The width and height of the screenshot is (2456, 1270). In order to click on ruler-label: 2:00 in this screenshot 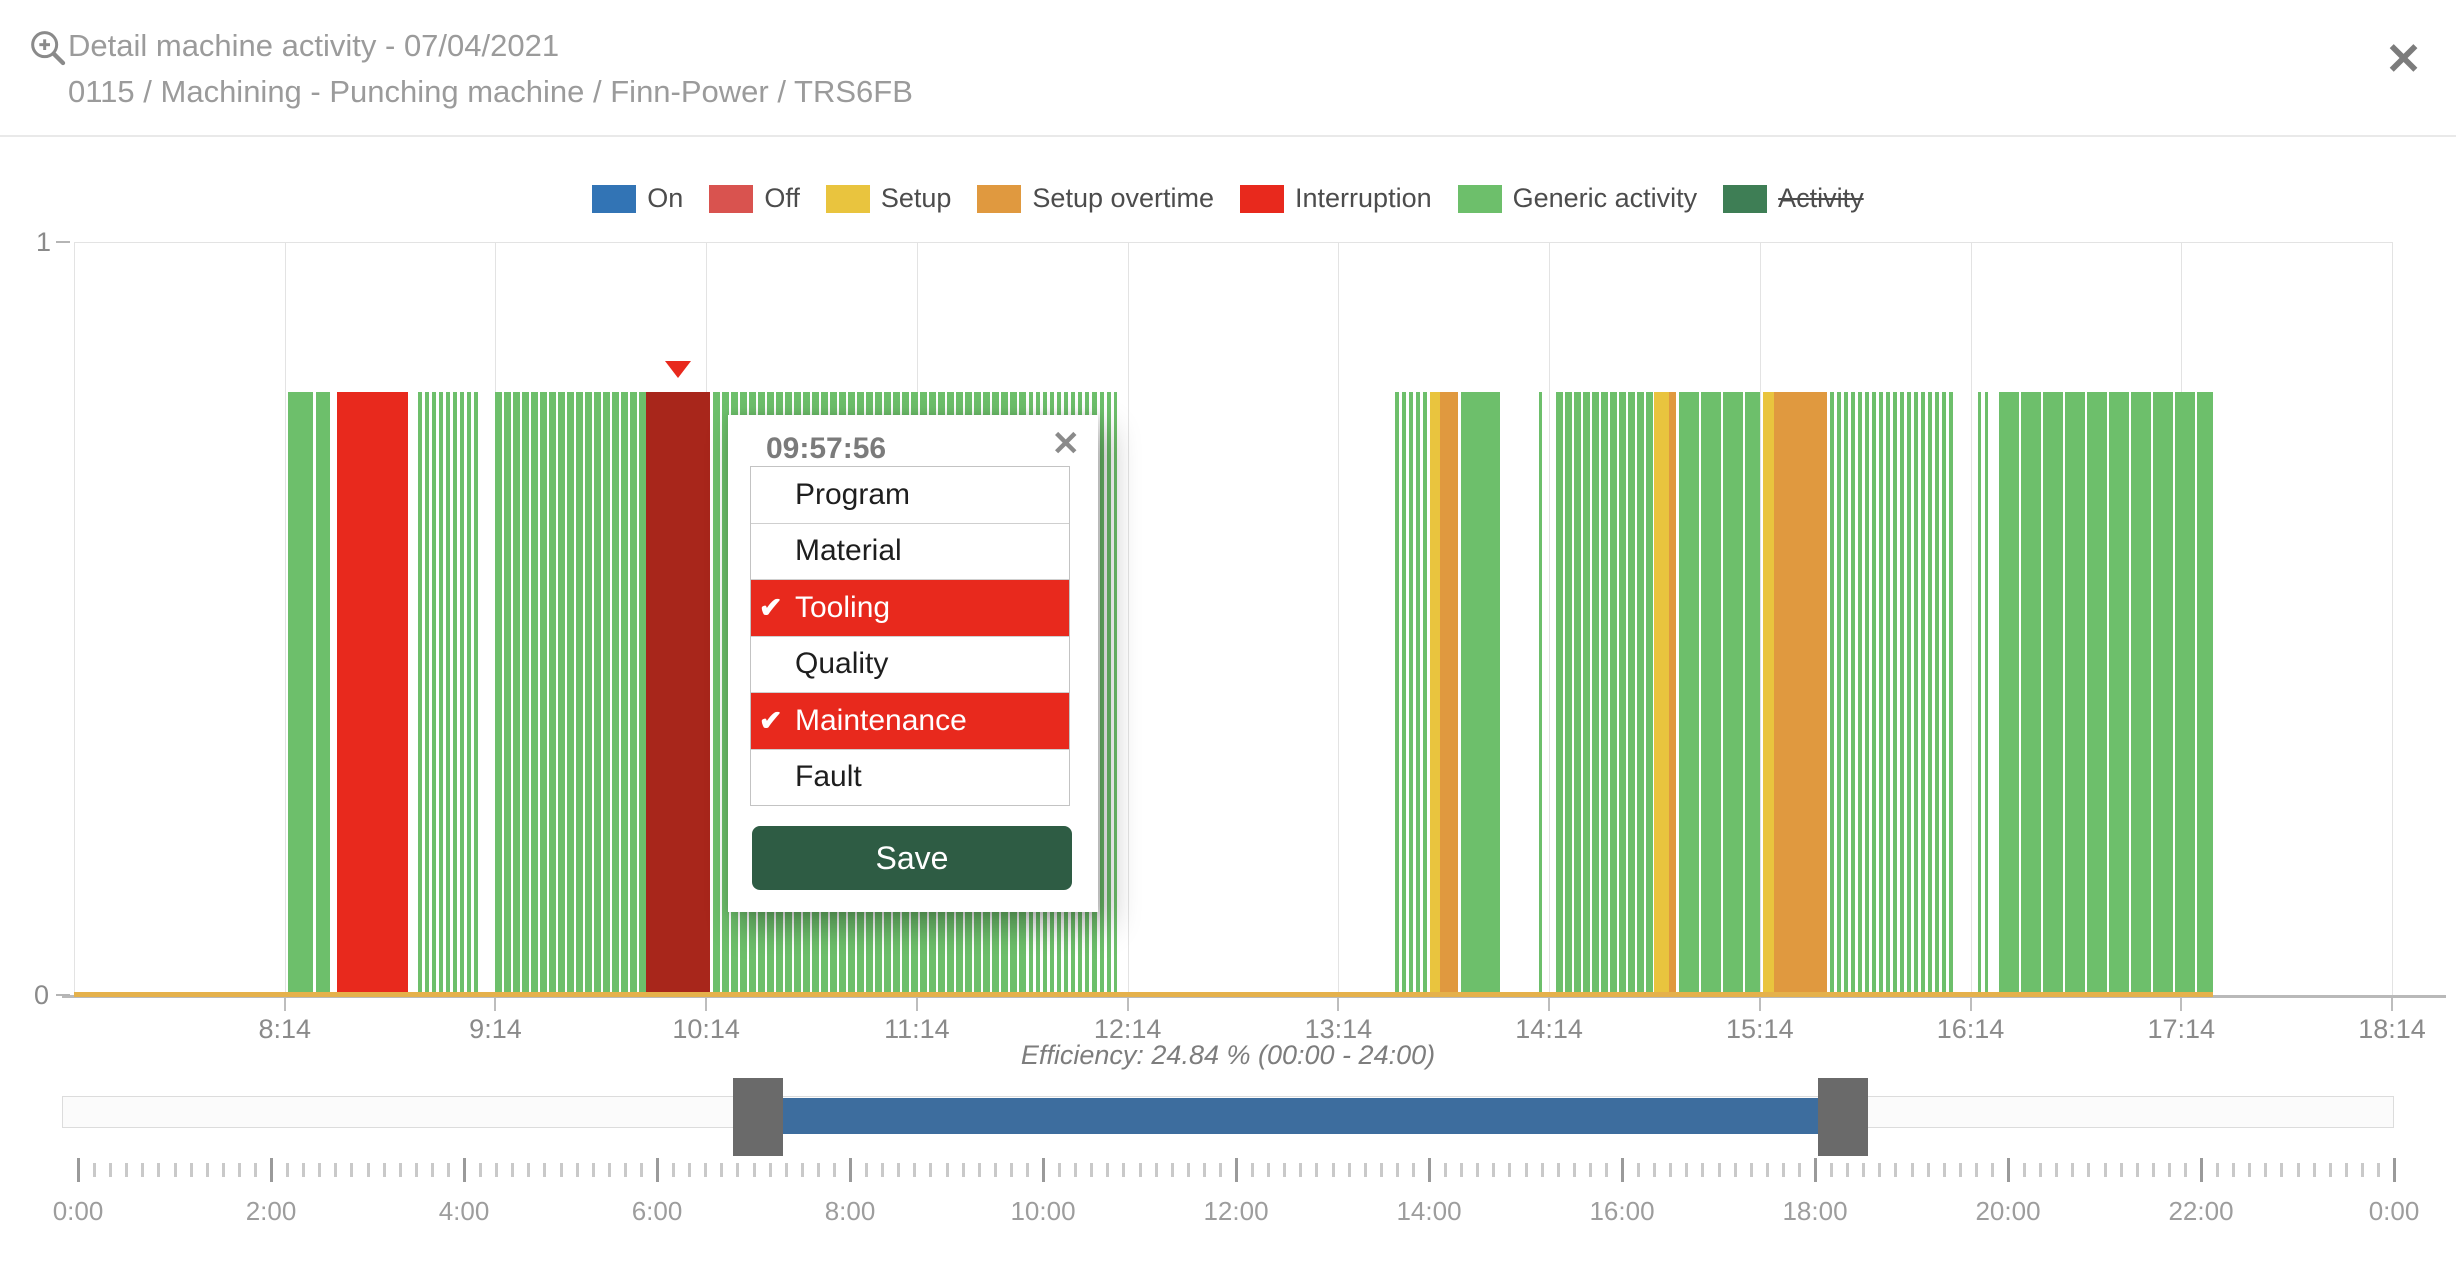, I will do `click(271, 1211)`.